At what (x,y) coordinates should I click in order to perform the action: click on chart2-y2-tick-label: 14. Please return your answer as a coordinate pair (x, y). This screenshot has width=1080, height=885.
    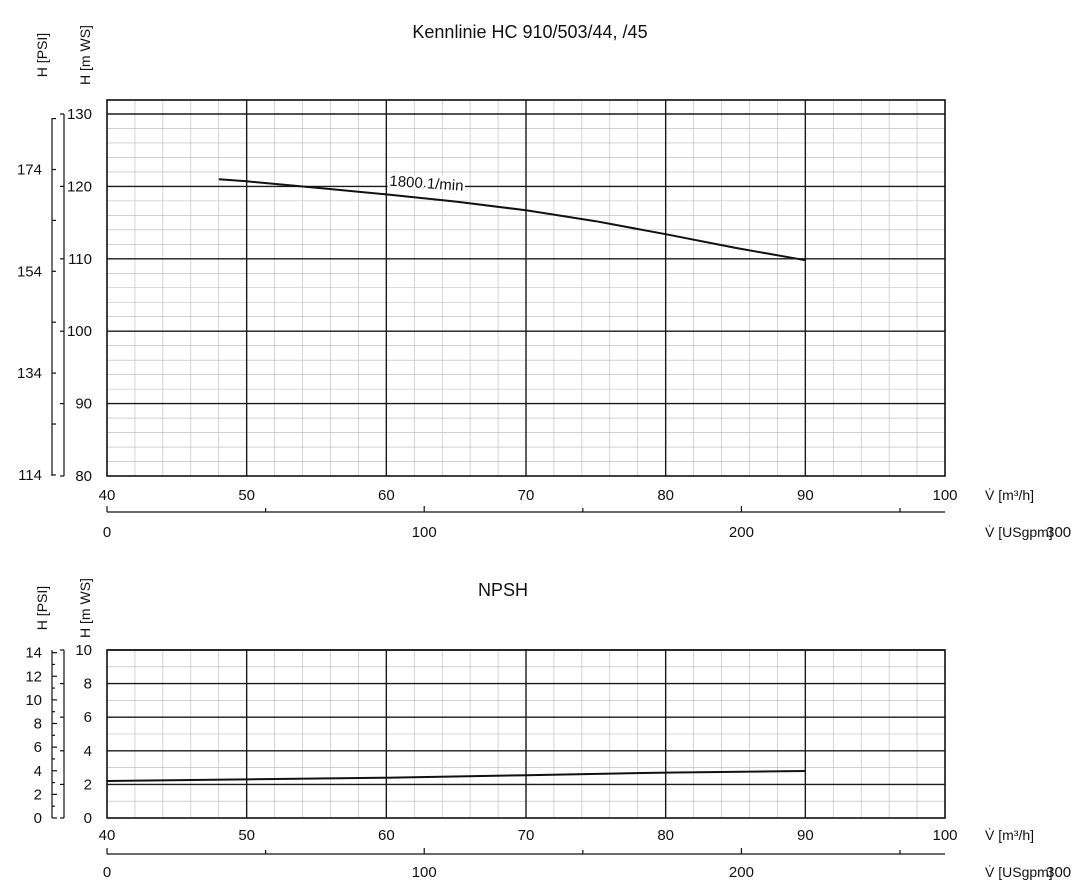
    Looking at the image, I should click on (33, 653).